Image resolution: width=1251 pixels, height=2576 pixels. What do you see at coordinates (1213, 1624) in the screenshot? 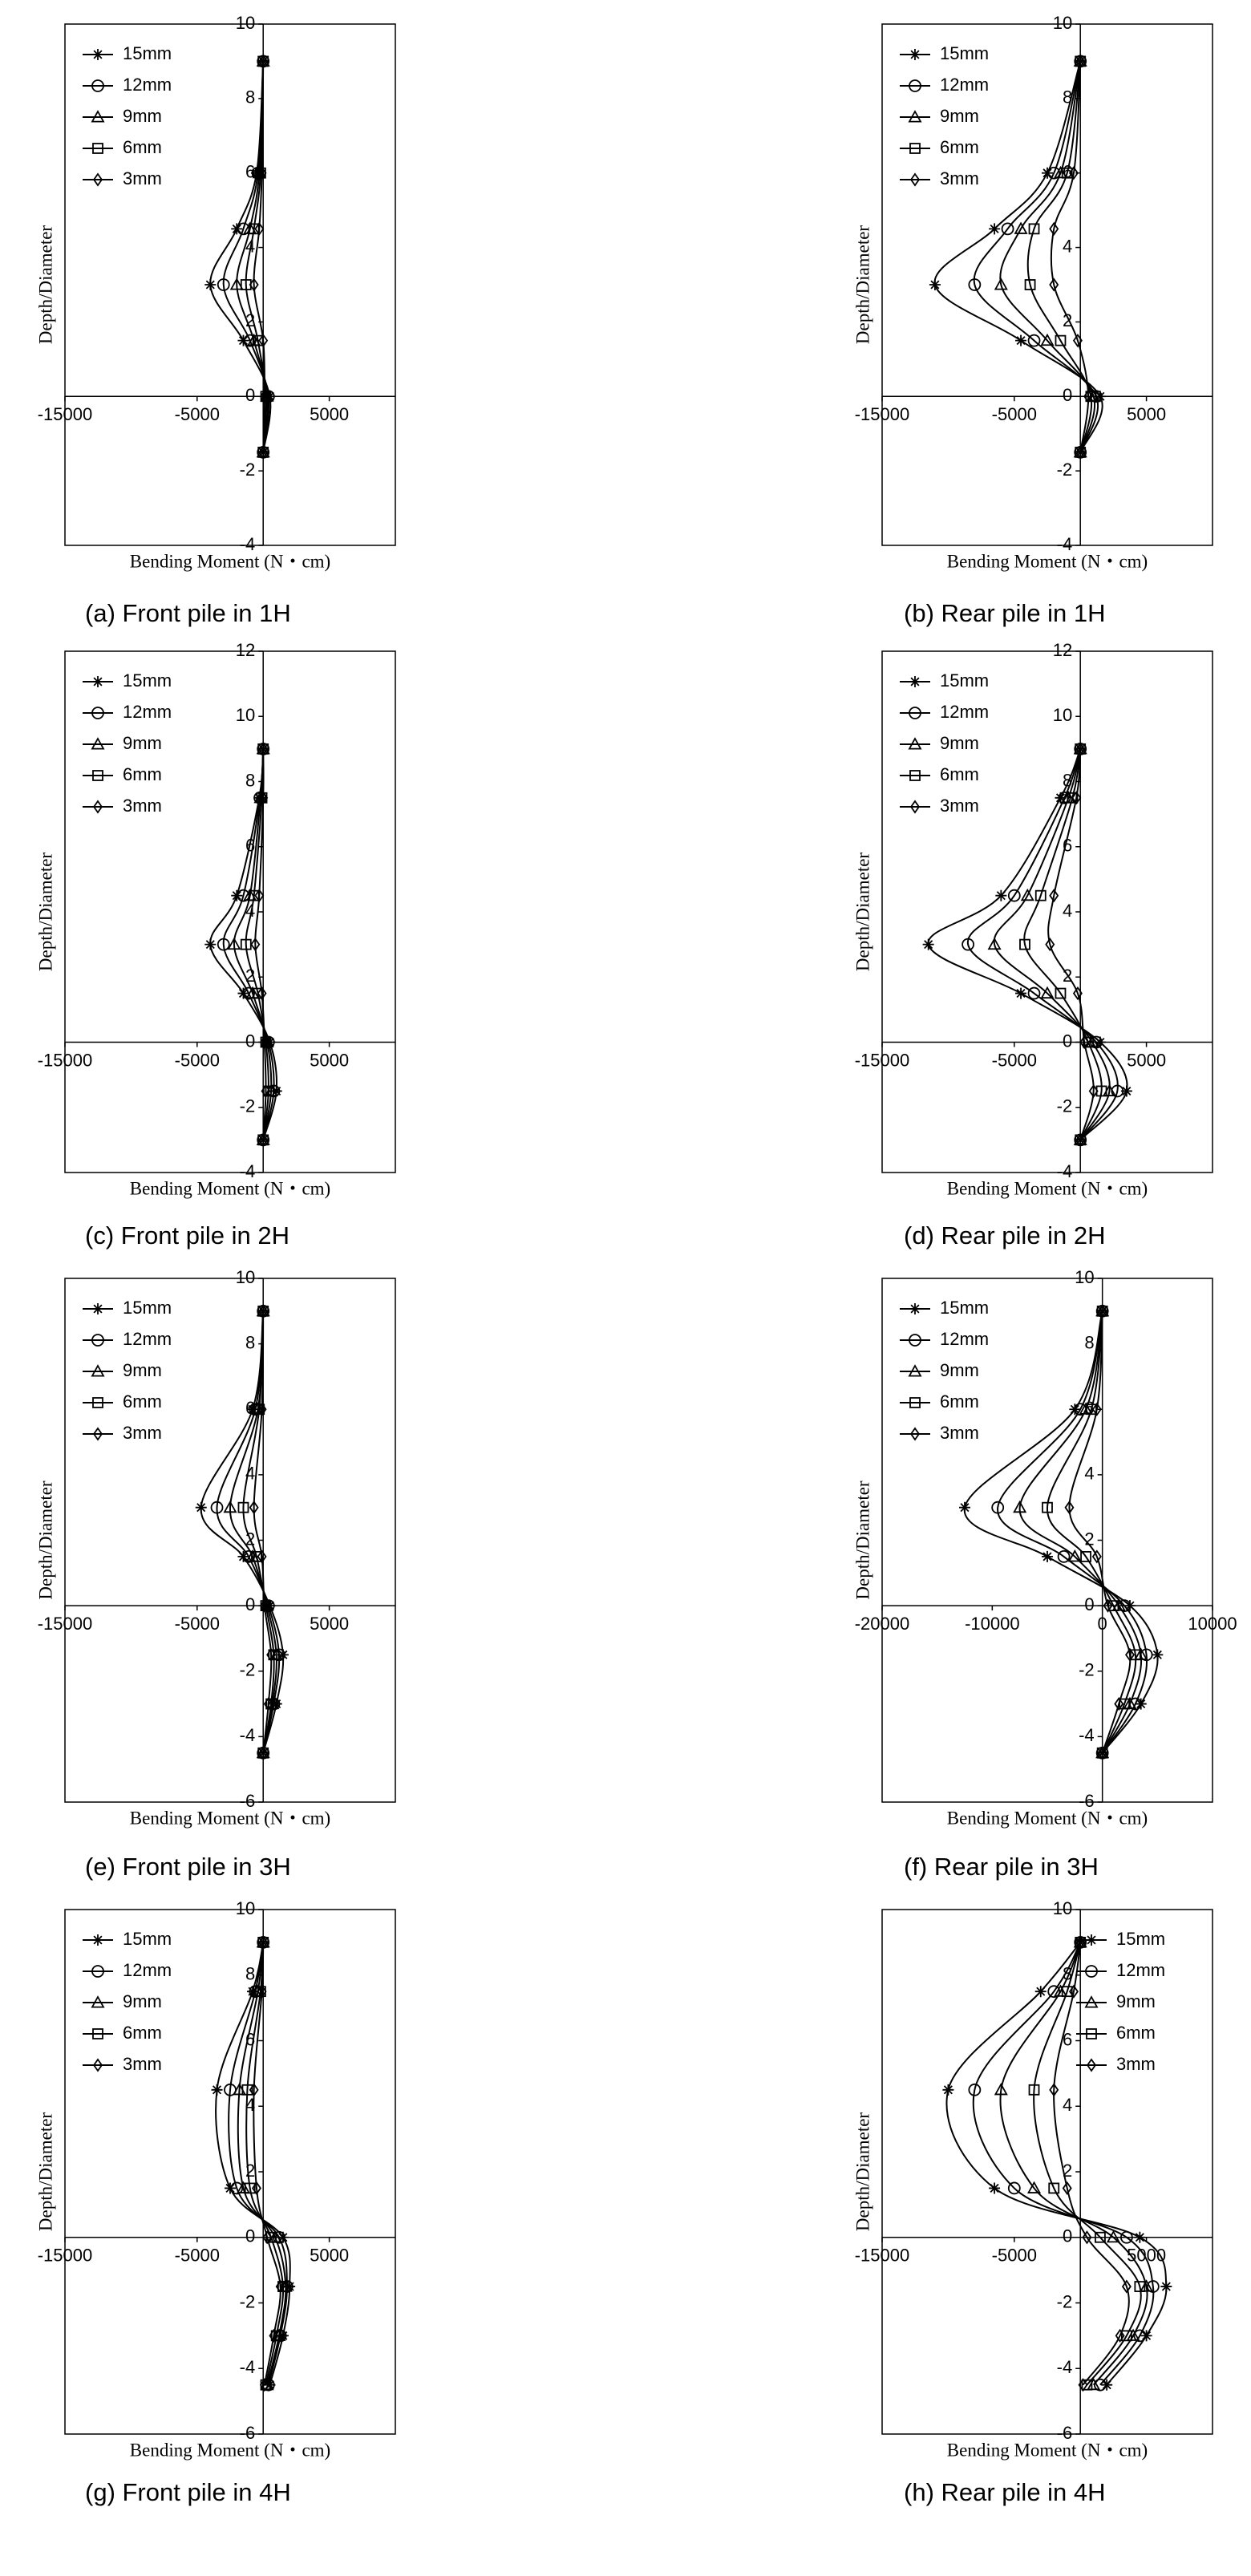
I see `x-tick-label: 10000` at bounding box center [1213, 1624].